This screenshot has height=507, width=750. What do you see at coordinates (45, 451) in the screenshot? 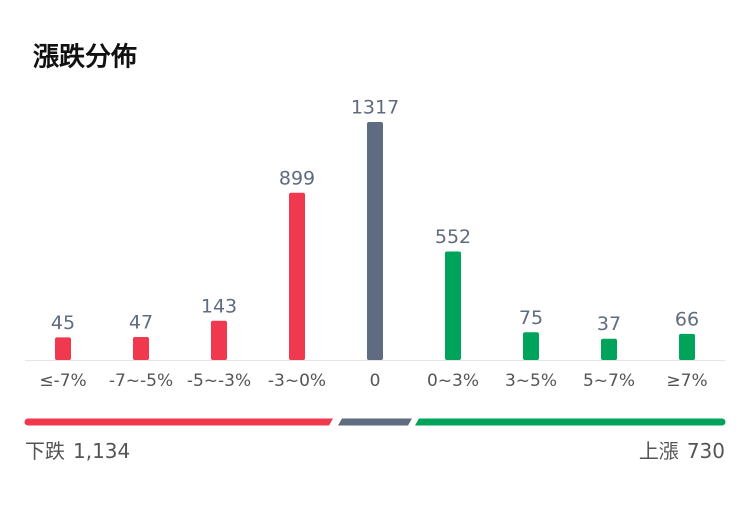
I see `summary-name: 下跌` at bounding box center [45, 451].